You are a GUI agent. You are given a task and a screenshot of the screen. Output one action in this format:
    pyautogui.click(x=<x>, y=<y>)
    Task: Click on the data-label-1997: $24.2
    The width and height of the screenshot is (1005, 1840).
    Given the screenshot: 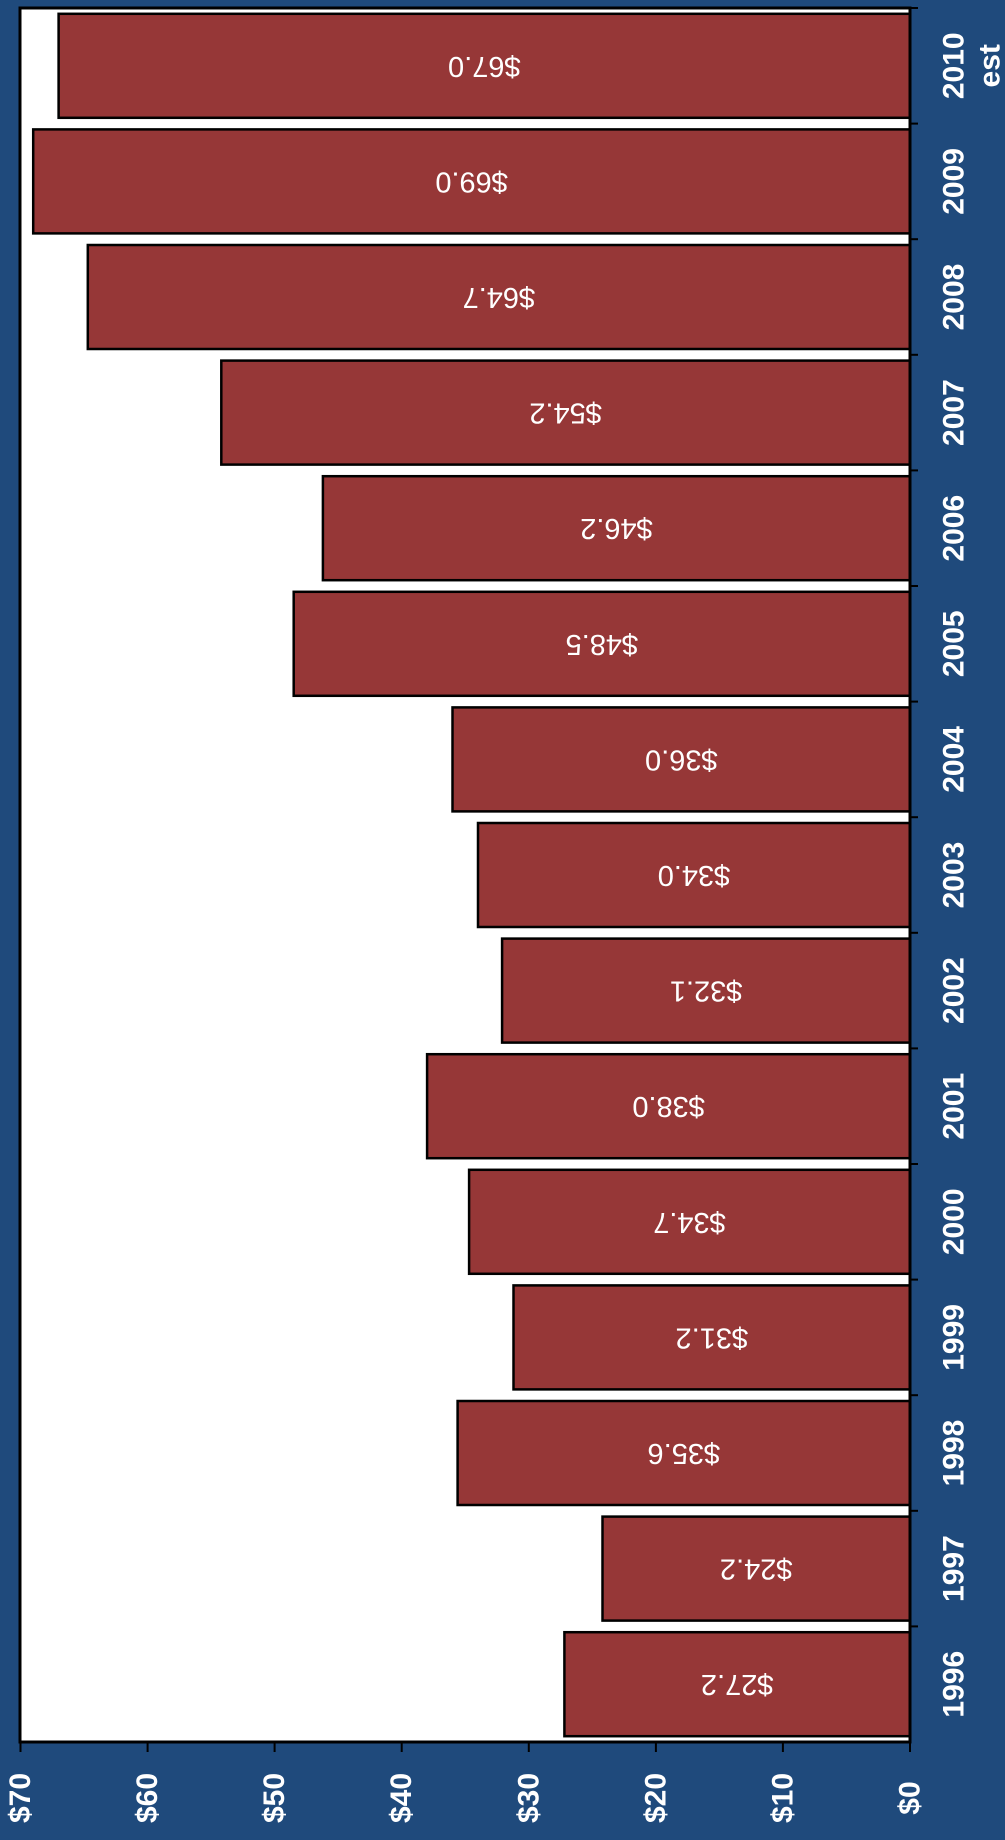 What is the action you would take?
    pyautogui.click(x=756, y=1569)
    